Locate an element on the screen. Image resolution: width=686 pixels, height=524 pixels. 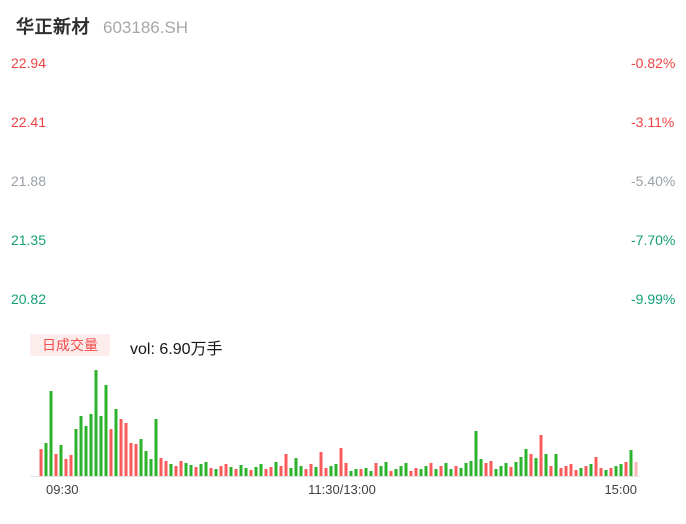
pct-tick--9.99: -9.99% is located at coordinates (653, 299).